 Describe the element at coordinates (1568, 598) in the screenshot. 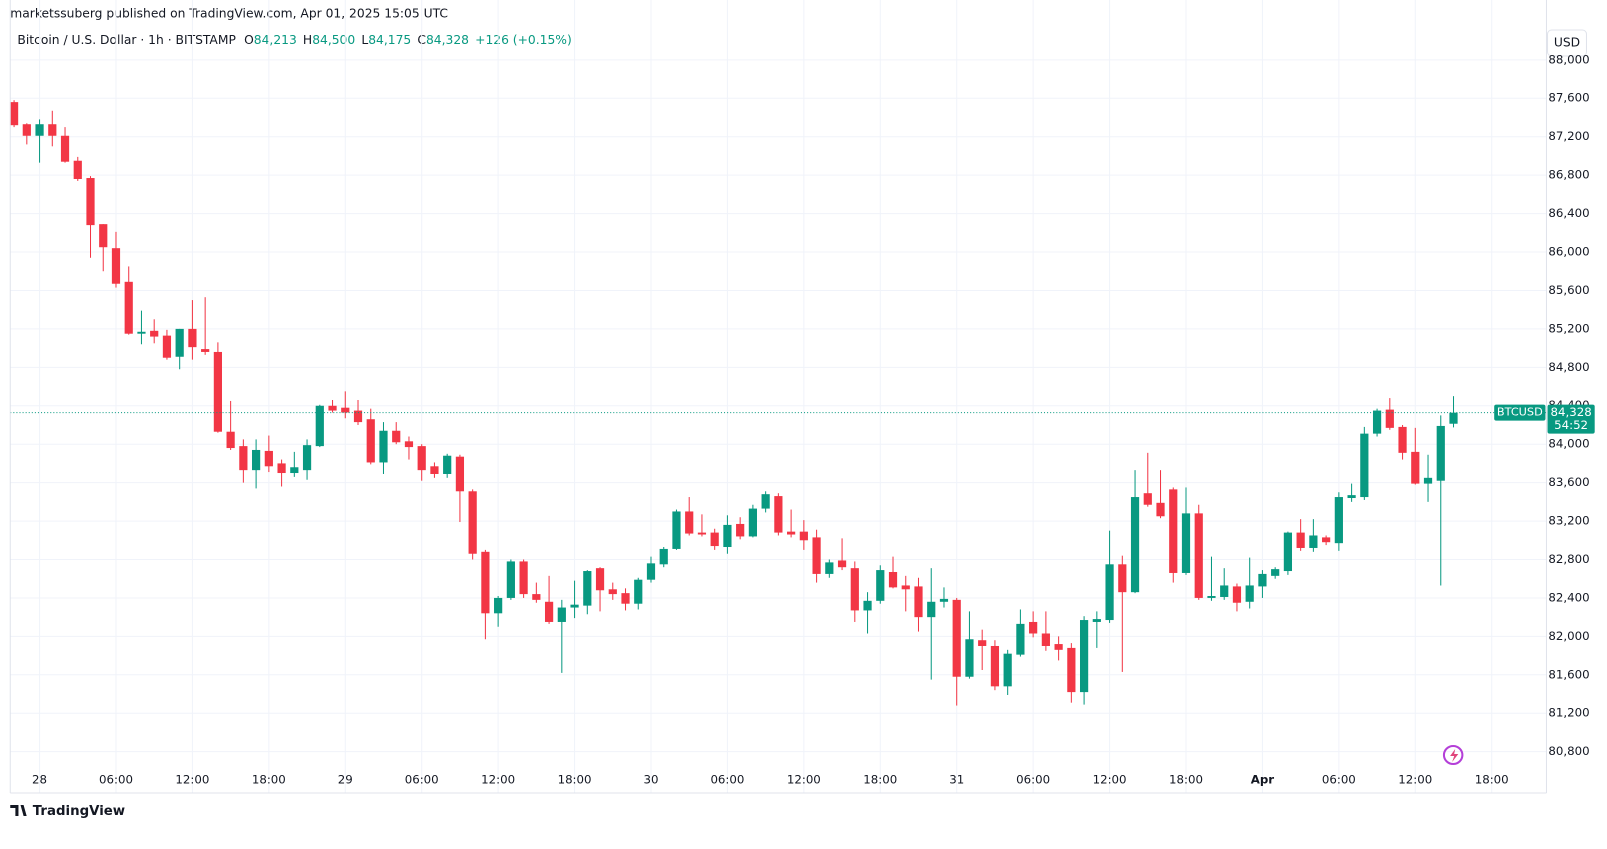

I see `y-tick-label: 82,400` at that location.